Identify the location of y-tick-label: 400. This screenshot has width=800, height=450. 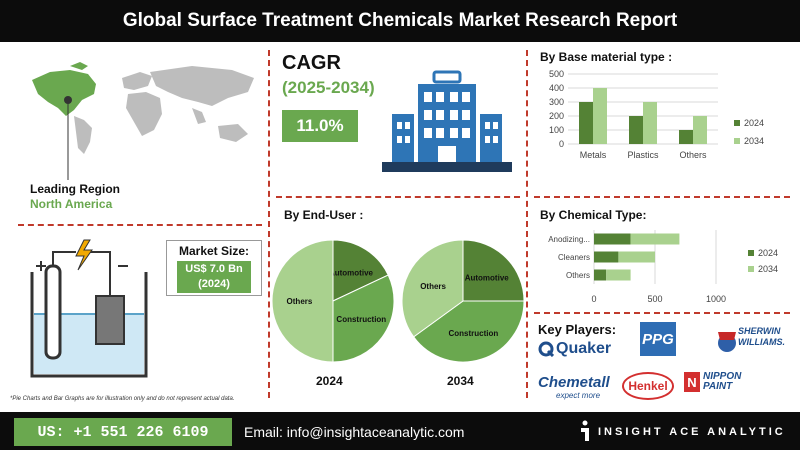
(556, 88).